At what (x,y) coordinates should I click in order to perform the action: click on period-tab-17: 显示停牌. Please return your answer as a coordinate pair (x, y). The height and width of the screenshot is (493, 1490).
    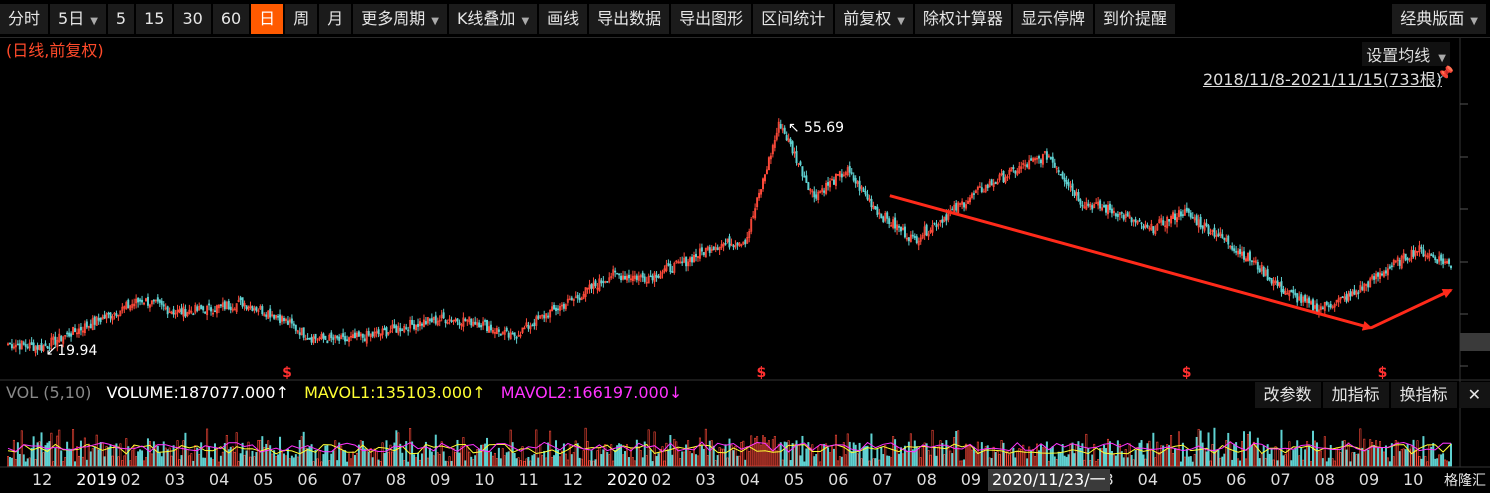
    Looking at the image, I should click on (1052, 18).